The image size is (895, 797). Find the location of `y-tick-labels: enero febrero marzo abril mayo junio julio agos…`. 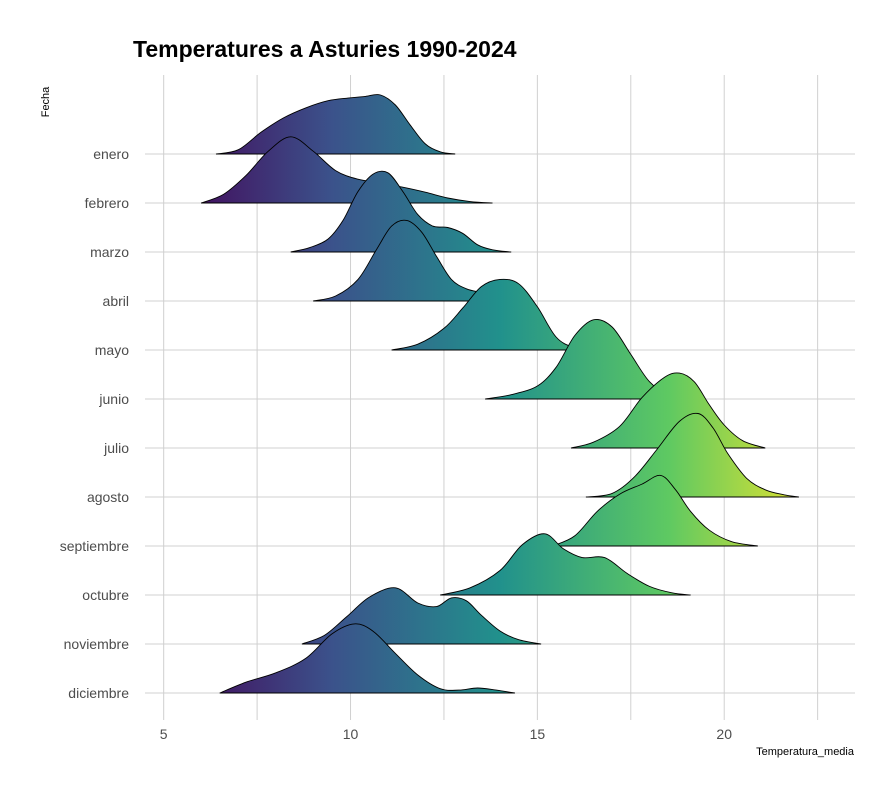

y-tick-labels: enero febrero marzo abril mayo junio julio agos… is located at coordinates (94, 423).